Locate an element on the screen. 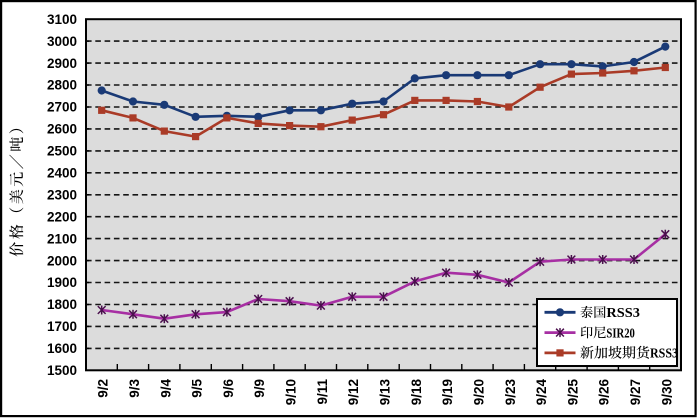 The width and height of the screenshot is (700, 420). svg-text: 9/9 is located at coordinates (259, 388).